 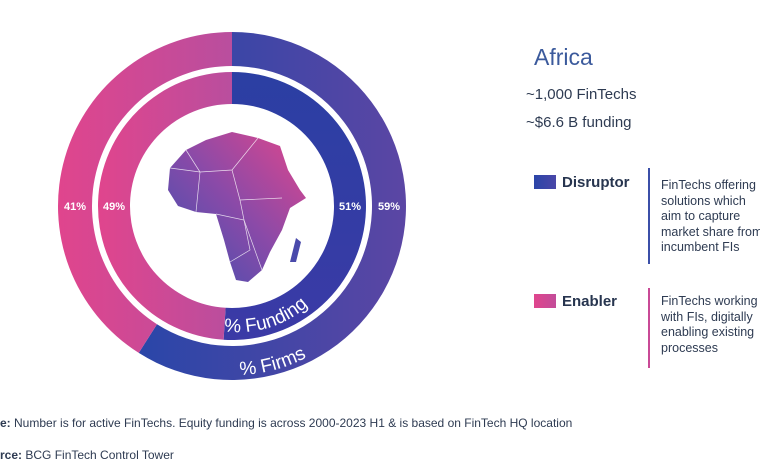 I want to click on footnote-note-prefix: e:, so click(x=5, y=423).